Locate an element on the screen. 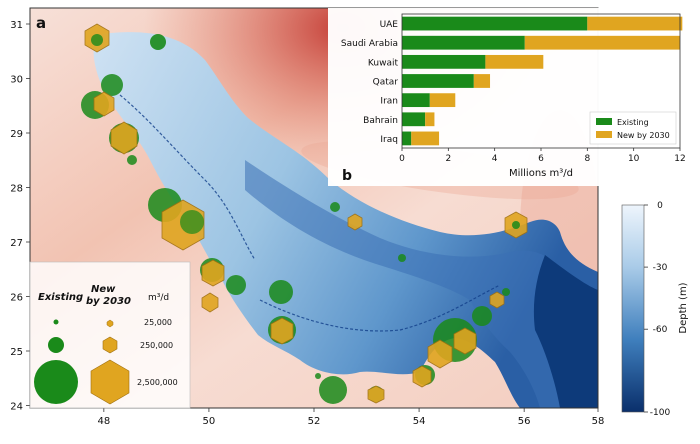 This screenshot has height=444, width=700. bar-legend: Existing New by 2030 is located at coordinates (633, 128).